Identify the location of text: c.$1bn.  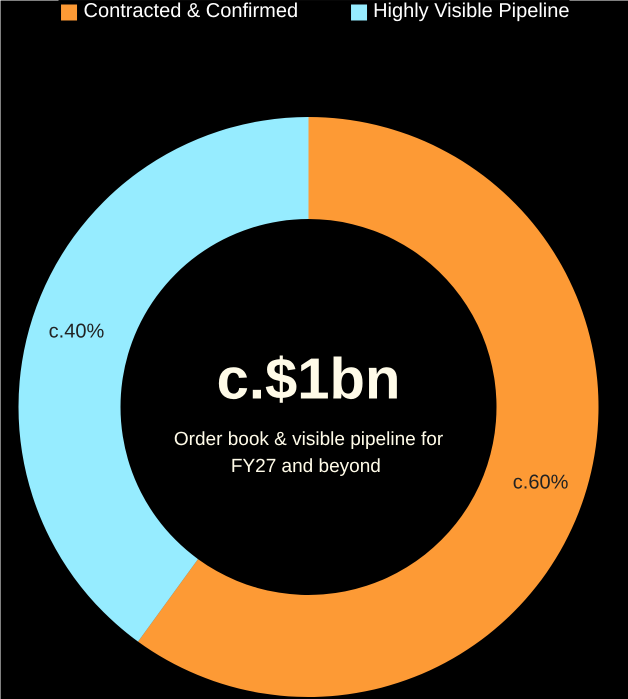
(308, 379).